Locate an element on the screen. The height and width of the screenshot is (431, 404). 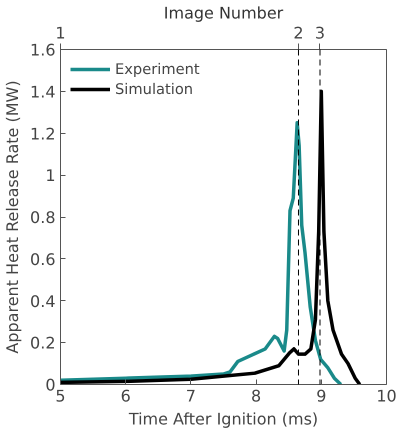
annotation: 2 is located at coordinates (298, 33).